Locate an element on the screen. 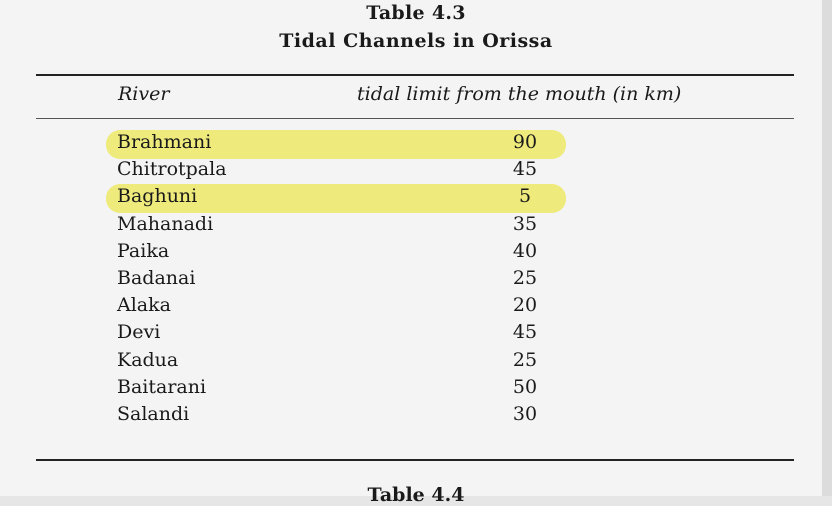 The image size is (832, 506). next-table-number: Table 4.4 is located at coordinates (416, 495).